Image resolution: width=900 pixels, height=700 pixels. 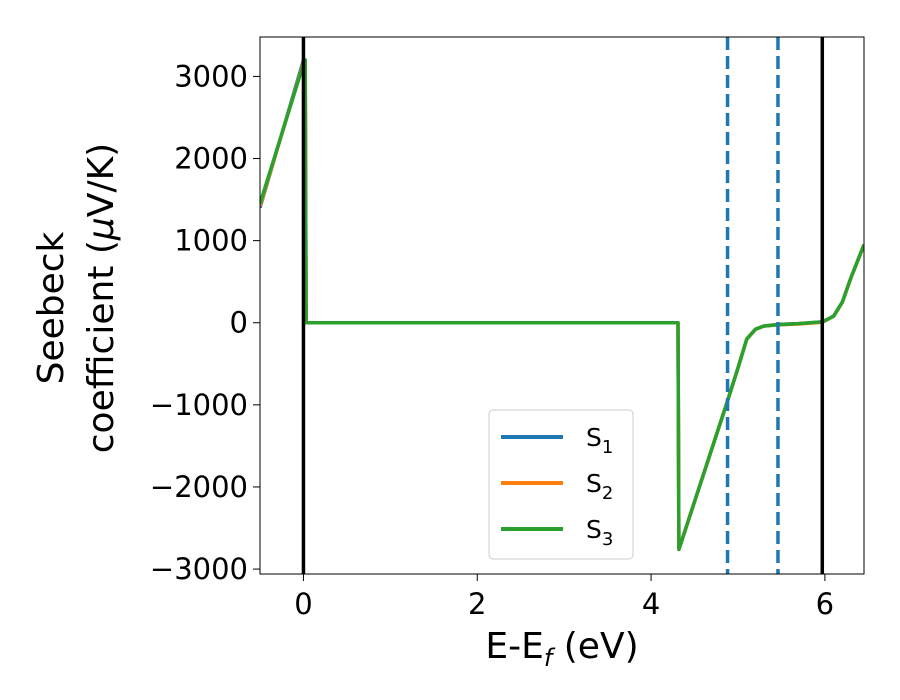 What do you see at coordinates (651, 604) in the screenshot?
I see `x-tick-label: 4` at bounding box center [651, 604].